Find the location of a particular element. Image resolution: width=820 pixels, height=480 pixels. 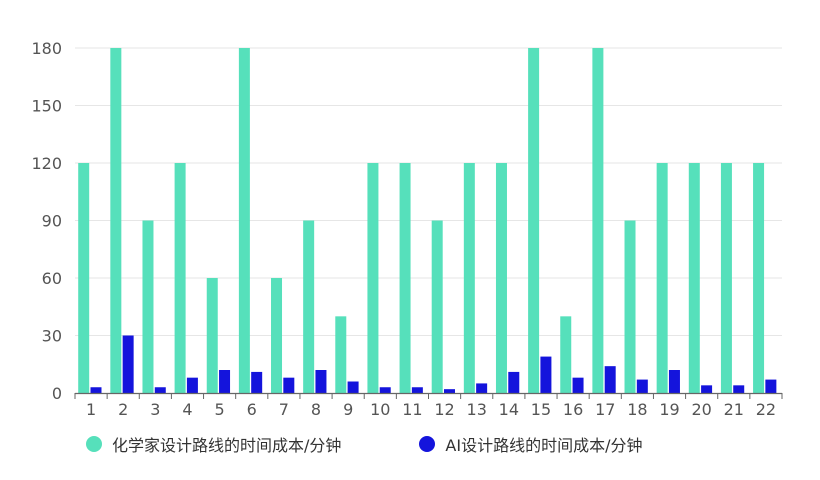

x-tick-label: 22 is located at coordinates (766, 409).